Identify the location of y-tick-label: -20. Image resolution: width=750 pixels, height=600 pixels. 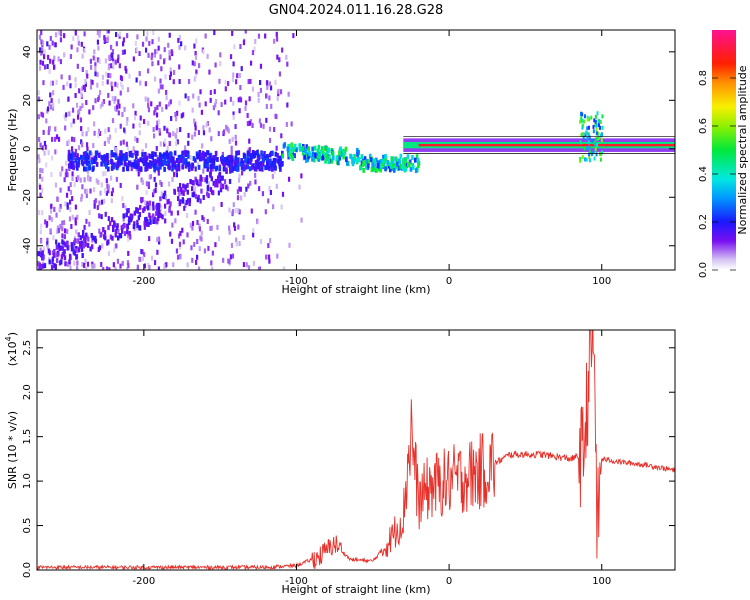
(27, 197).